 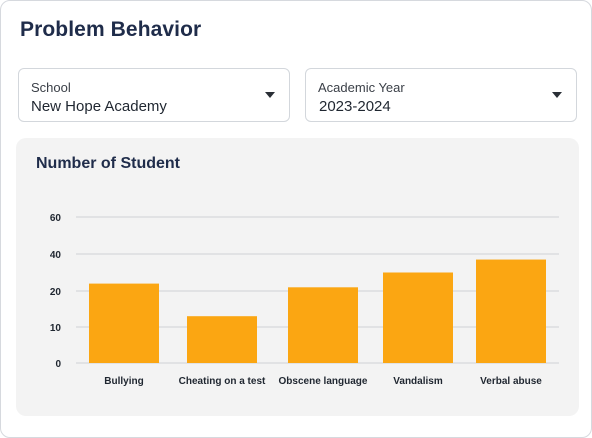 I want to click on y-tick-label: 20, so click(x=56, y=292).